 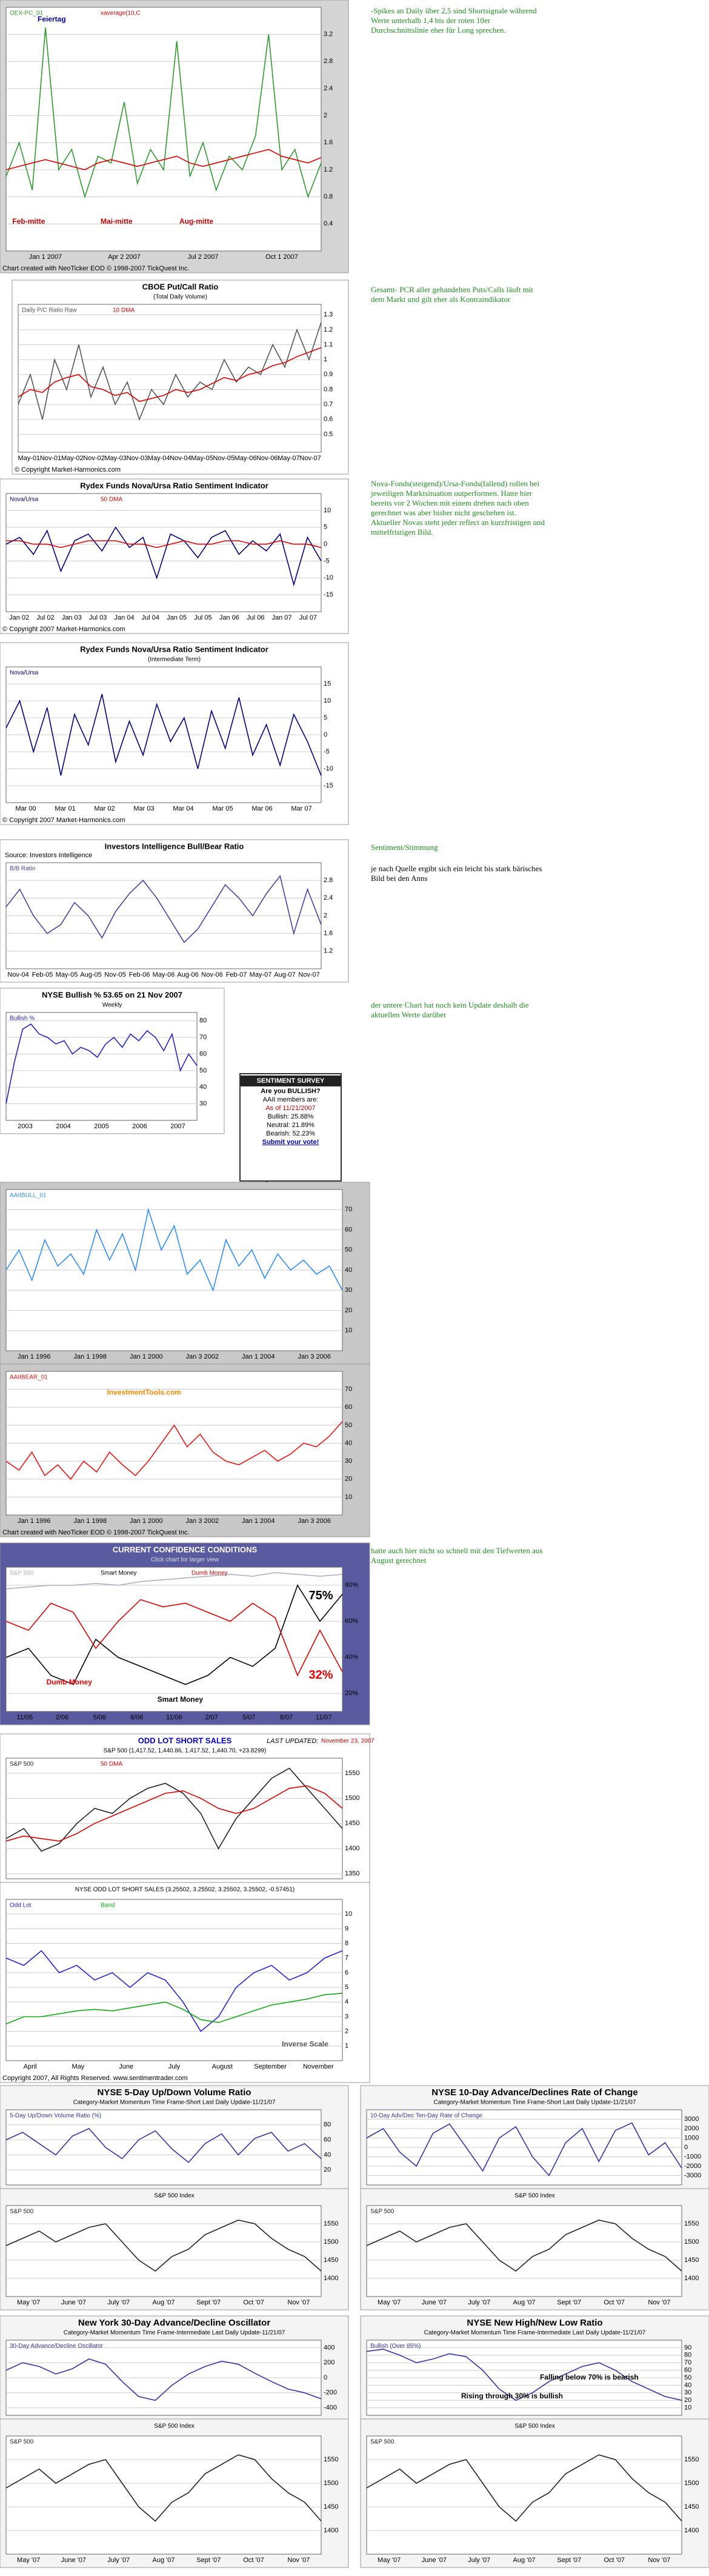 What do you see at coordinates (50, 458) in the screenshot?
I see `x-tick-label: Nov-01` at bounding box center [50, 458].